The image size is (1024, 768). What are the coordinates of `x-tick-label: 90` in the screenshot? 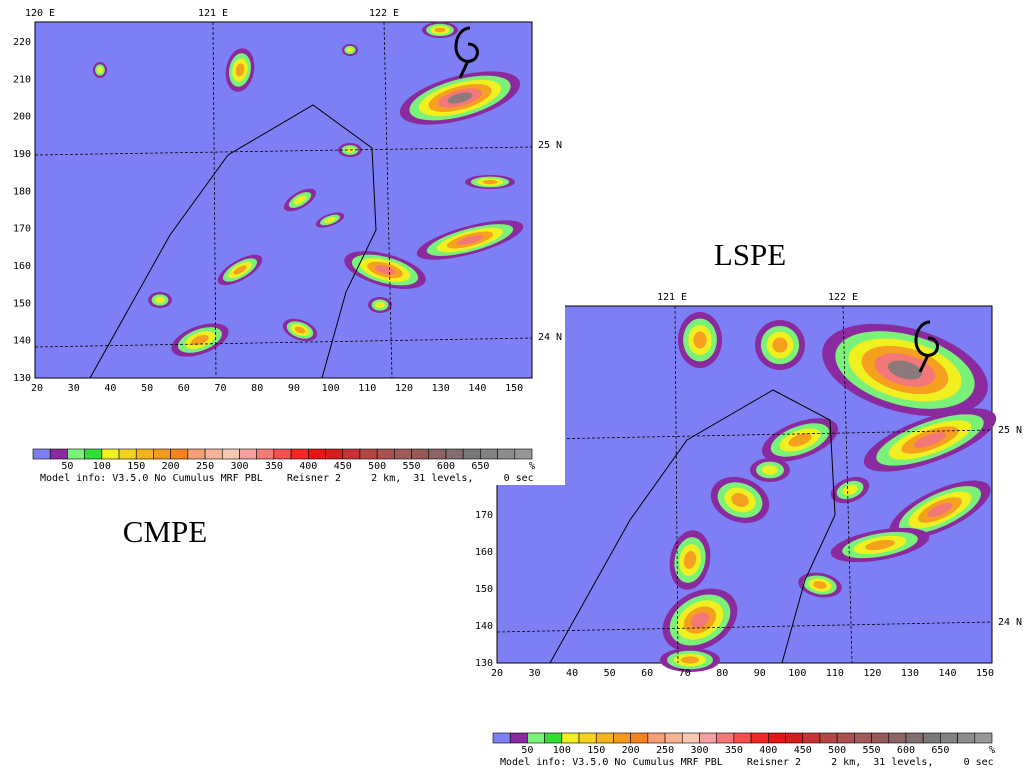 It's located at (294, 388).